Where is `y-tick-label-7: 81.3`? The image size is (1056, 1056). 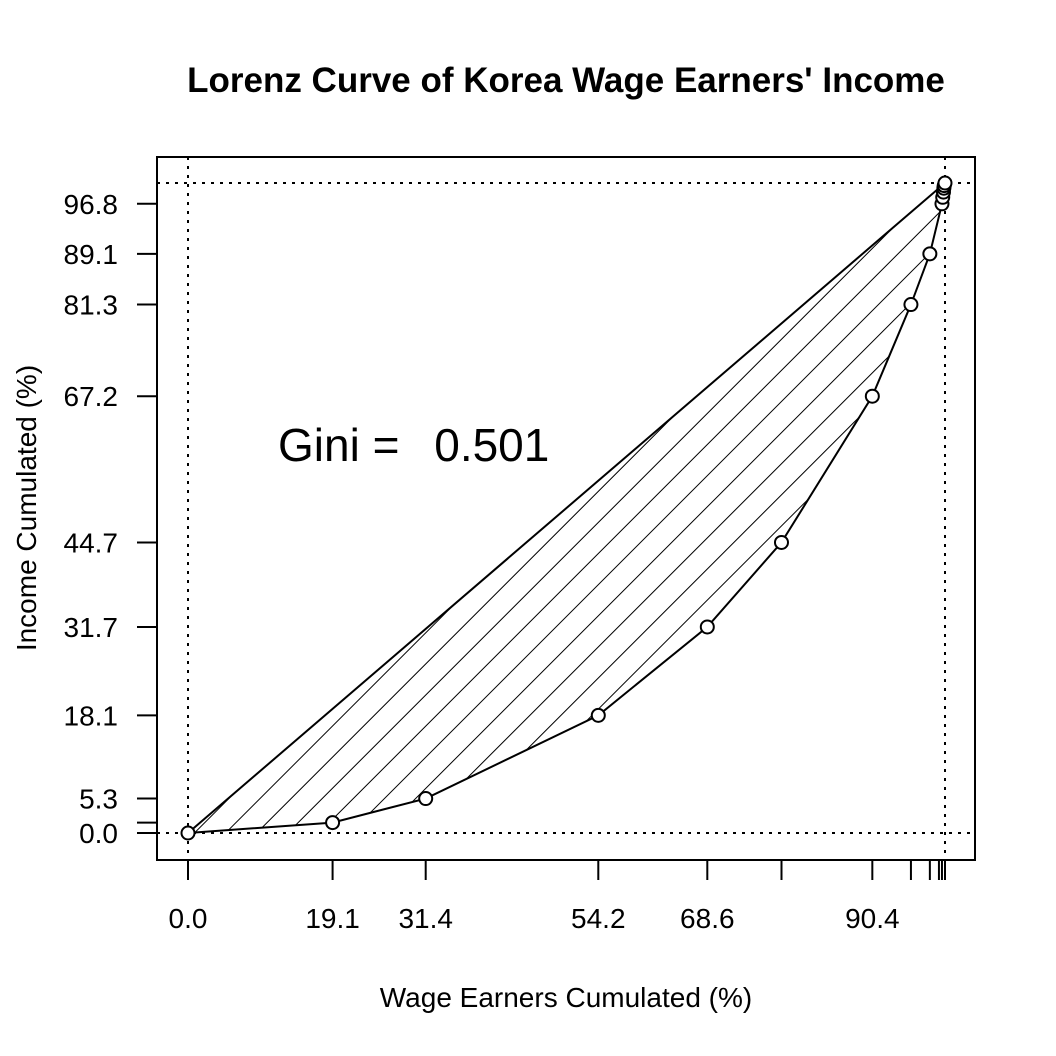
y-tick-label-7: 81.3 is located at coordinates (91, 305).